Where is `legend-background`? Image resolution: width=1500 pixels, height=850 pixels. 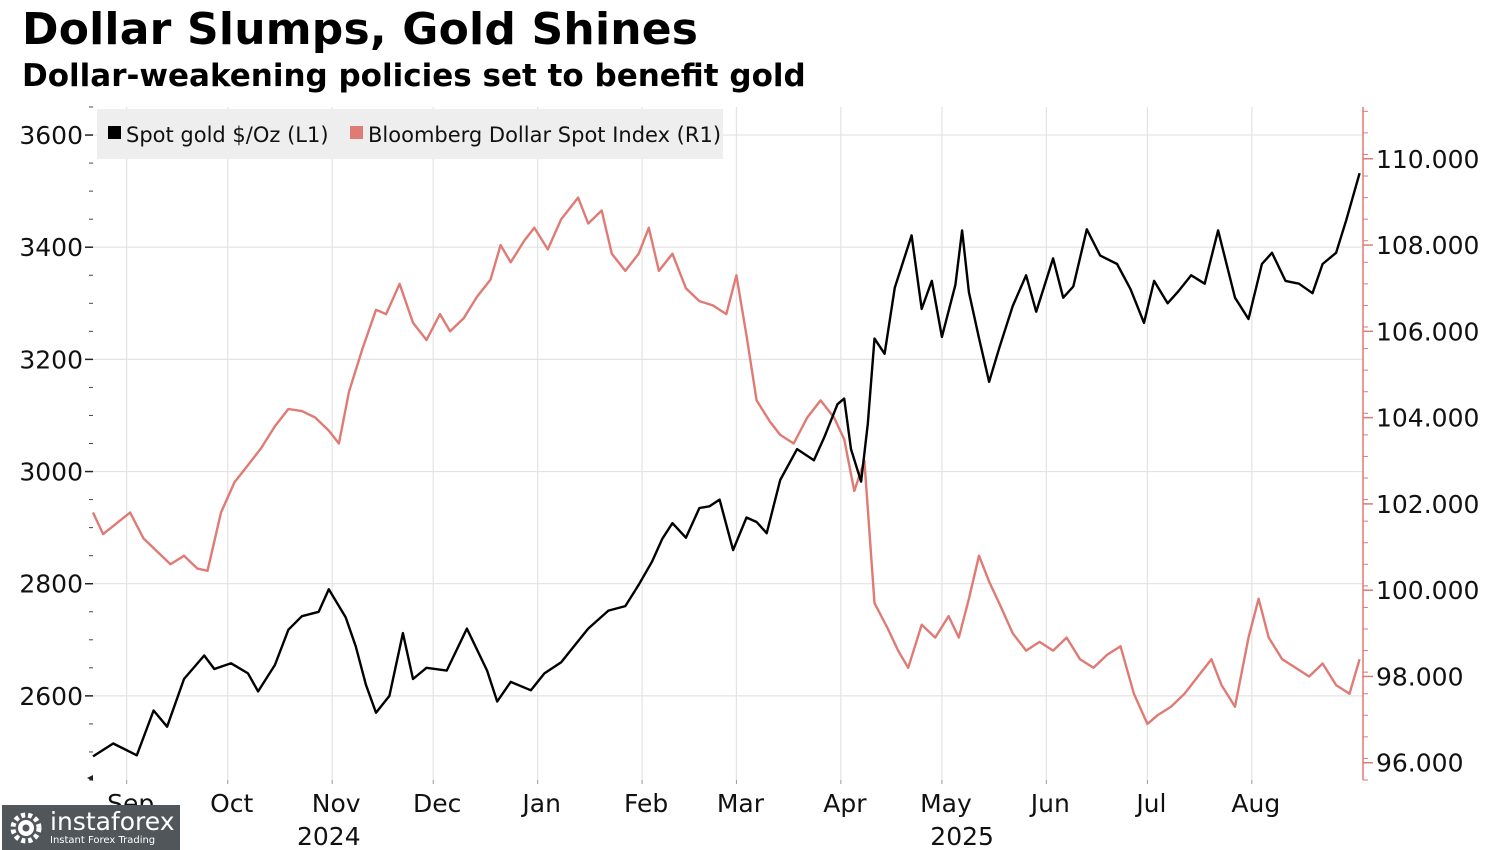
legend-background is located at coordinates (410, 134).